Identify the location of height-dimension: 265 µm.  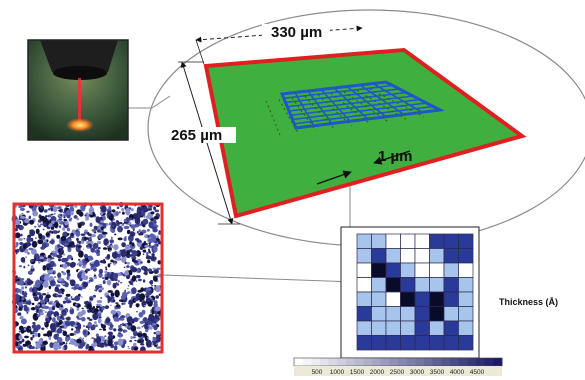
(204, 143).